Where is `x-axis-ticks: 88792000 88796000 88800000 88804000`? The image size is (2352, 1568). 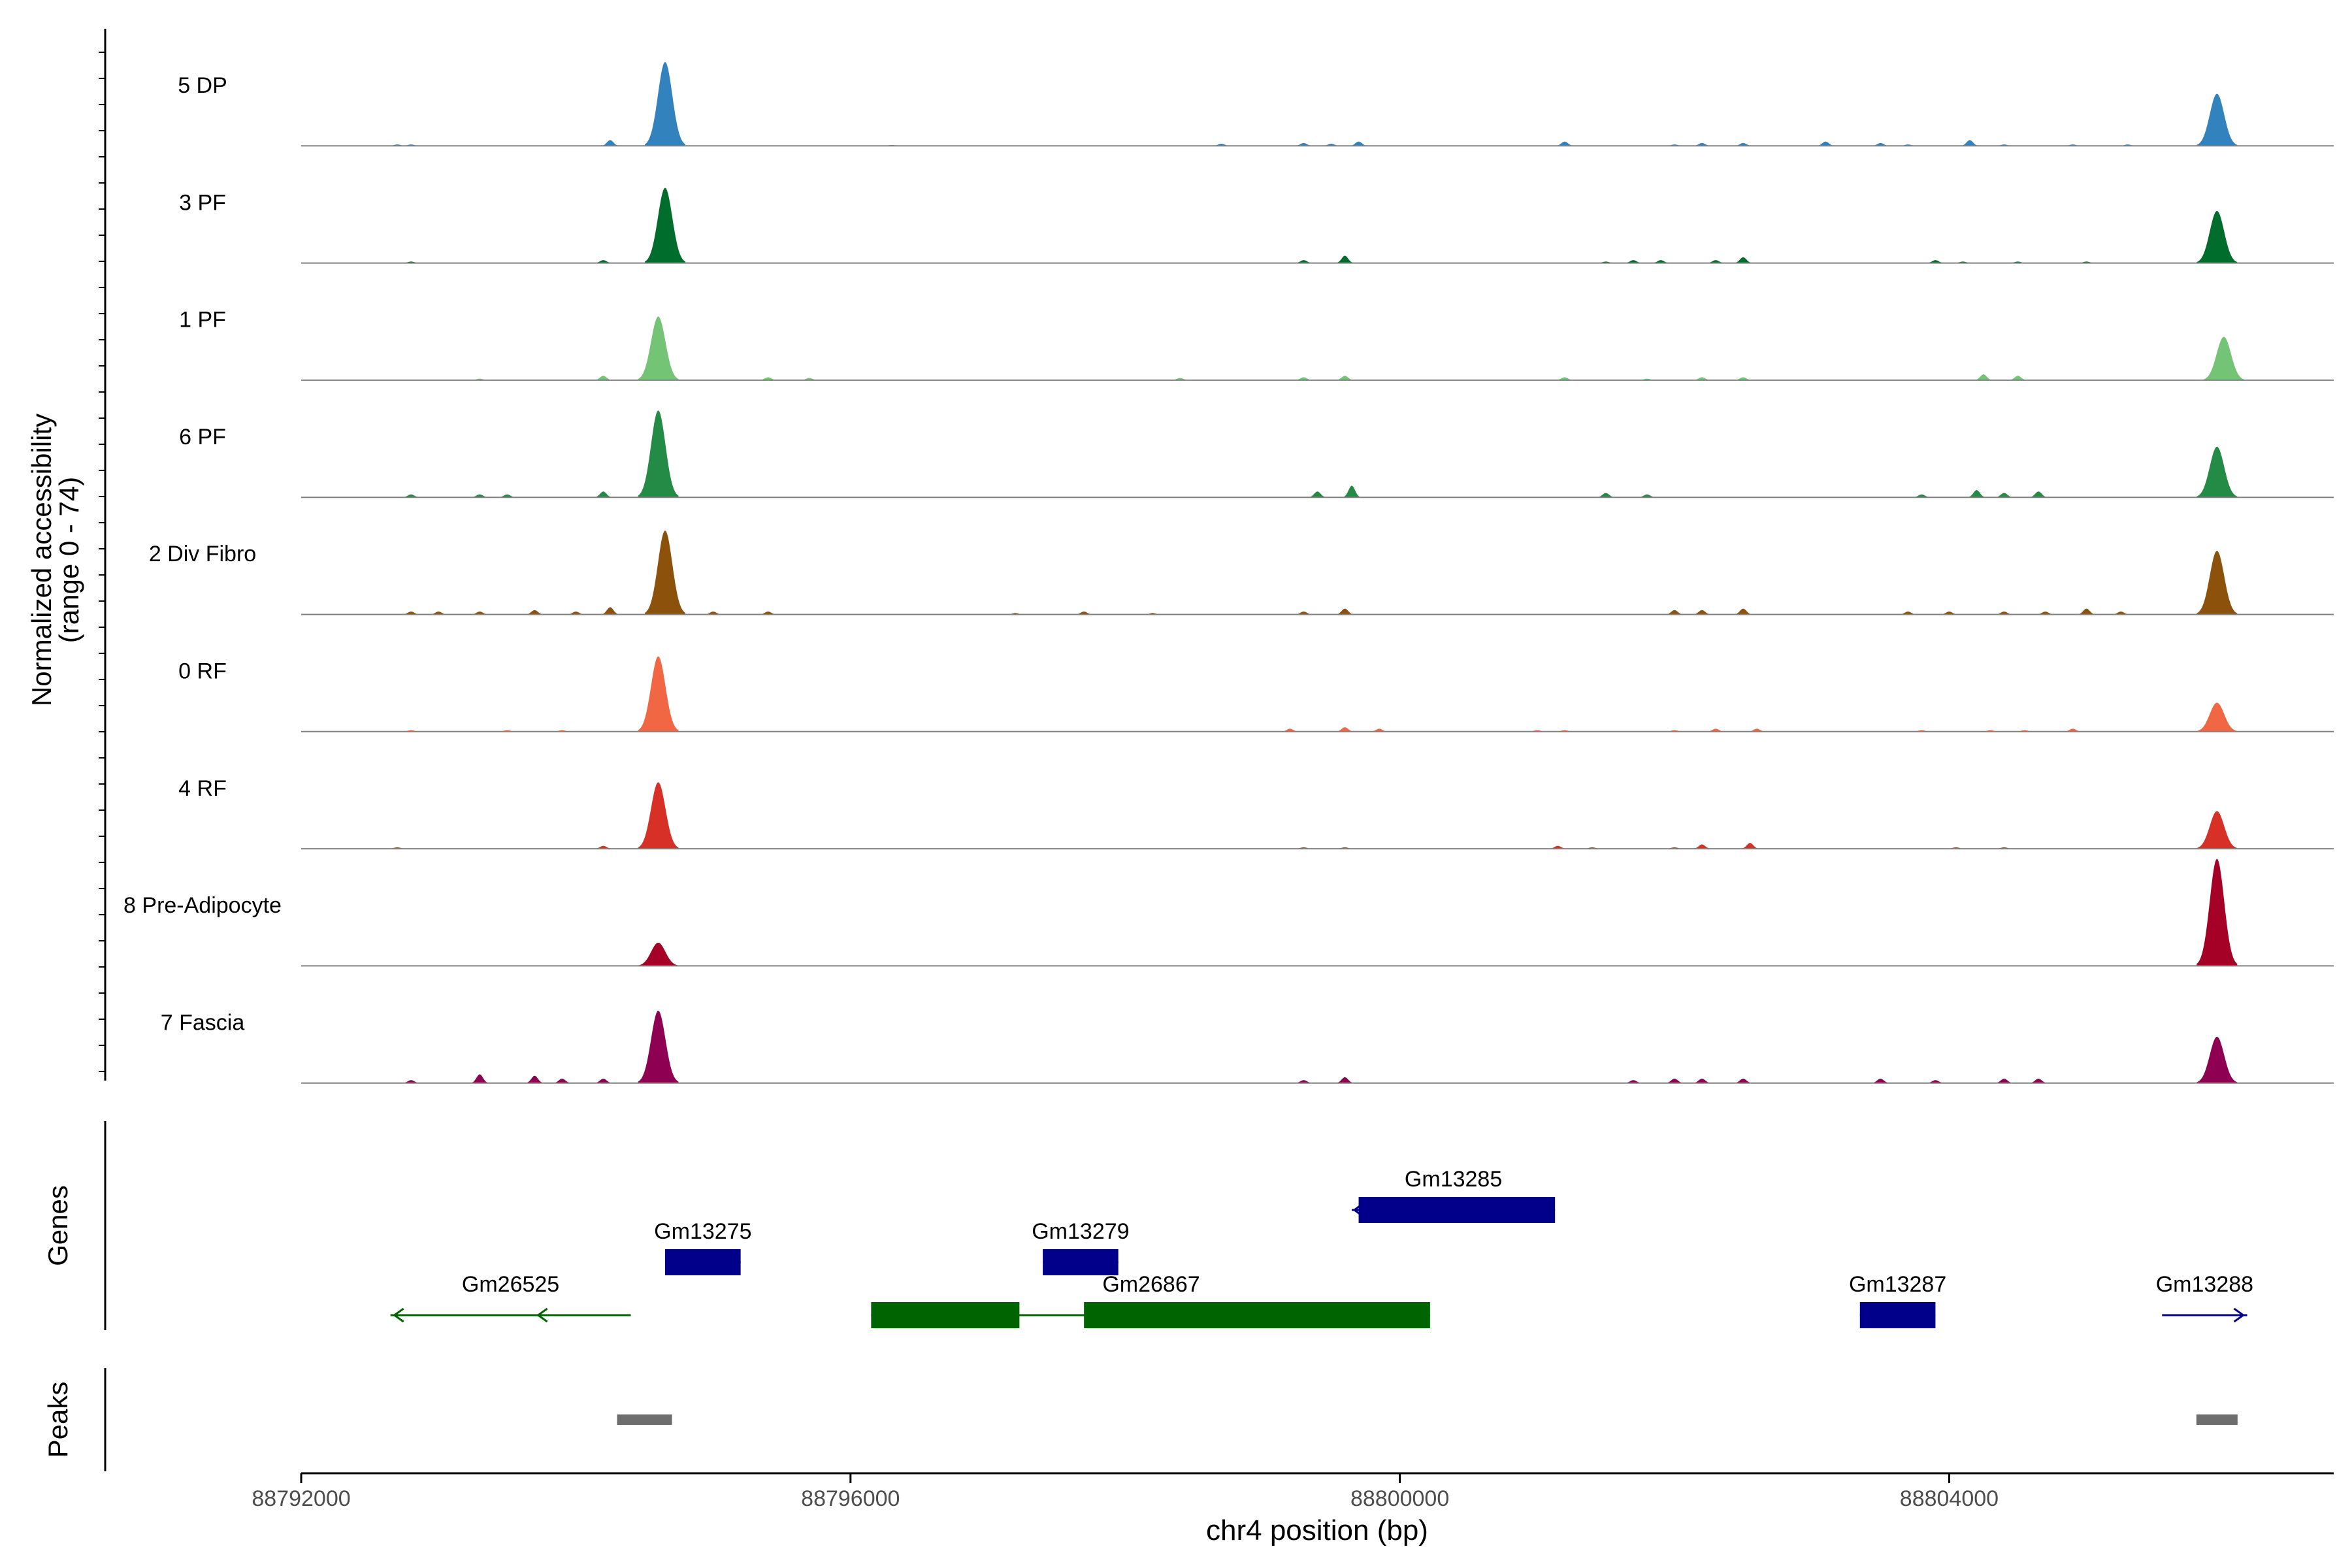
x-axis-ticks: 88792000 88796000 88800000 88804000 is located at coordinates (1125, 1492).